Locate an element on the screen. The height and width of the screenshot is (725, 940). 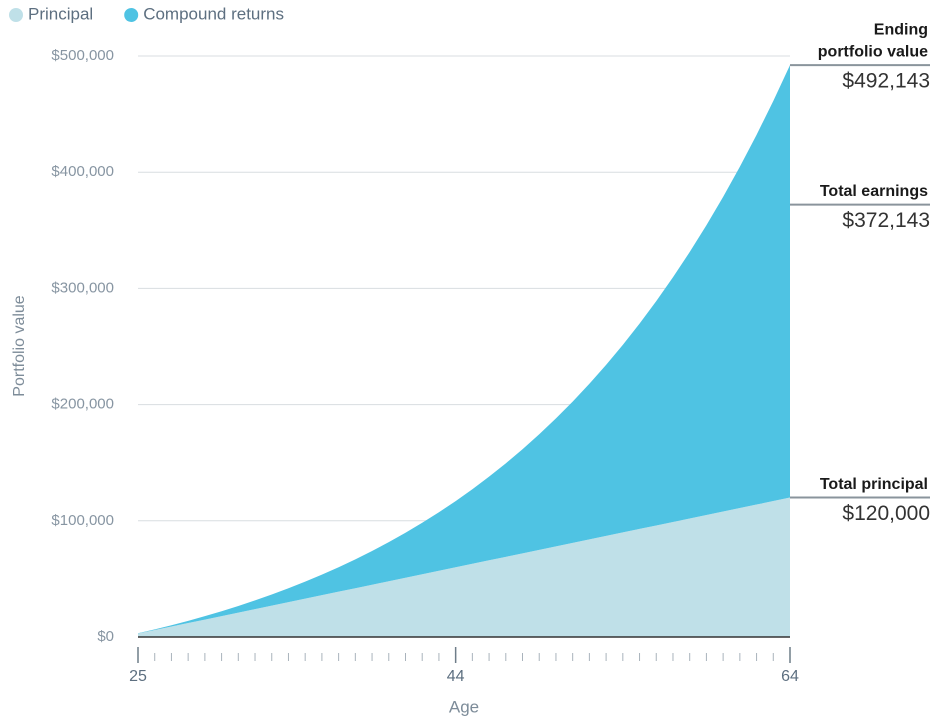
annotation-value: $492,143 is located at coordinates (886, 81).